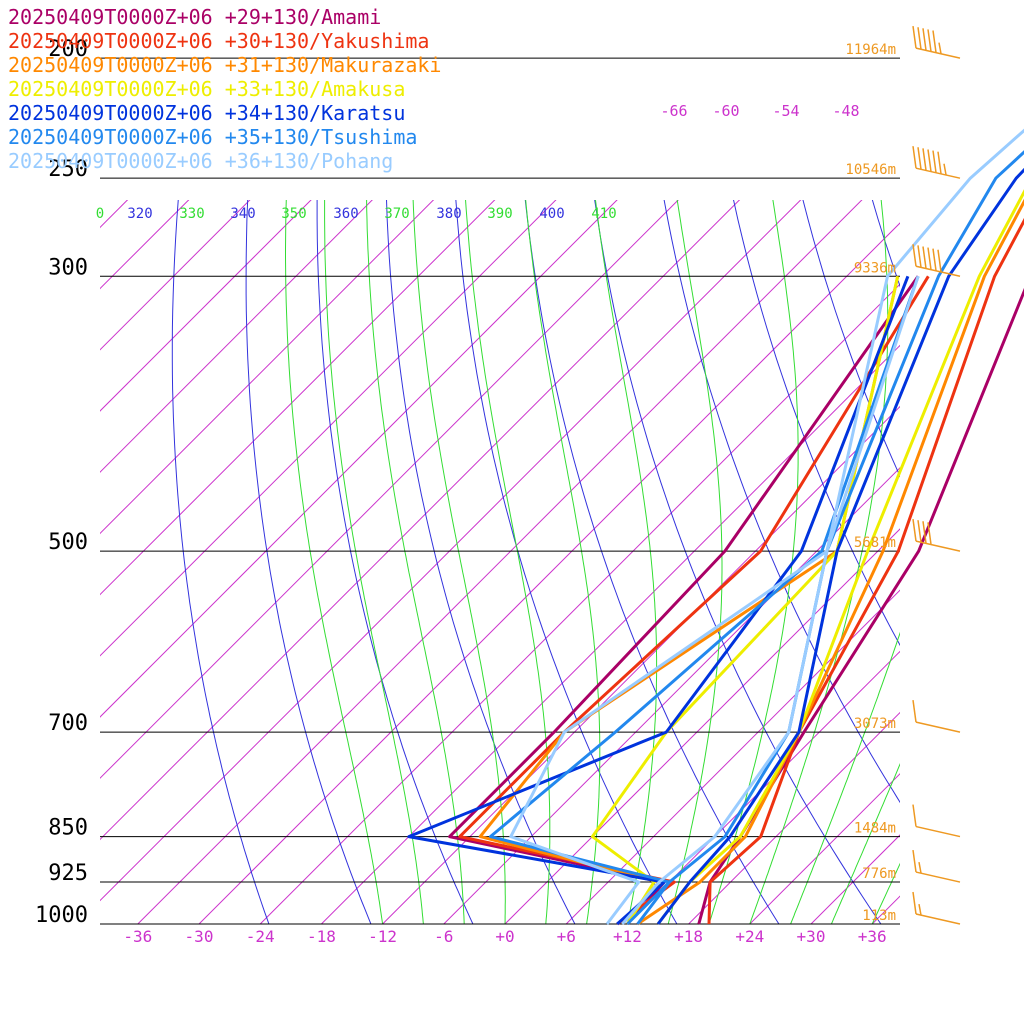  Describe the element at coordinates (504, 936) in the screenshot. I see `temperature-tick: +0` at that location.